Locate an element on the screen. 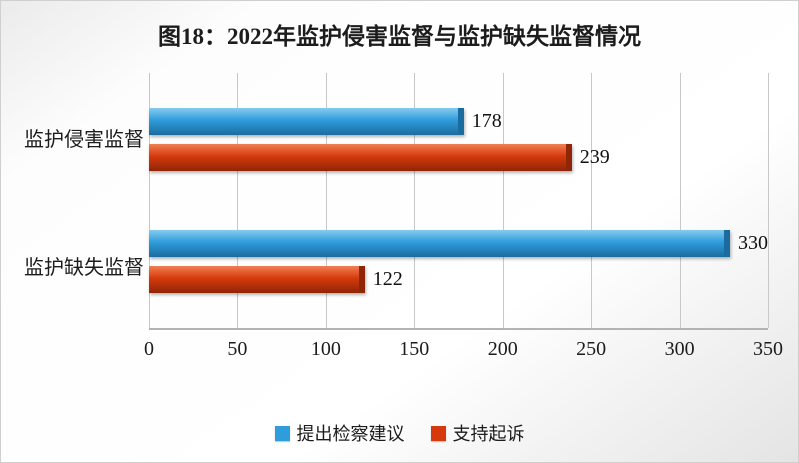 This screenshot has width=799, height=463. x-tick-label: 50 is located at coordinates (237, 349).